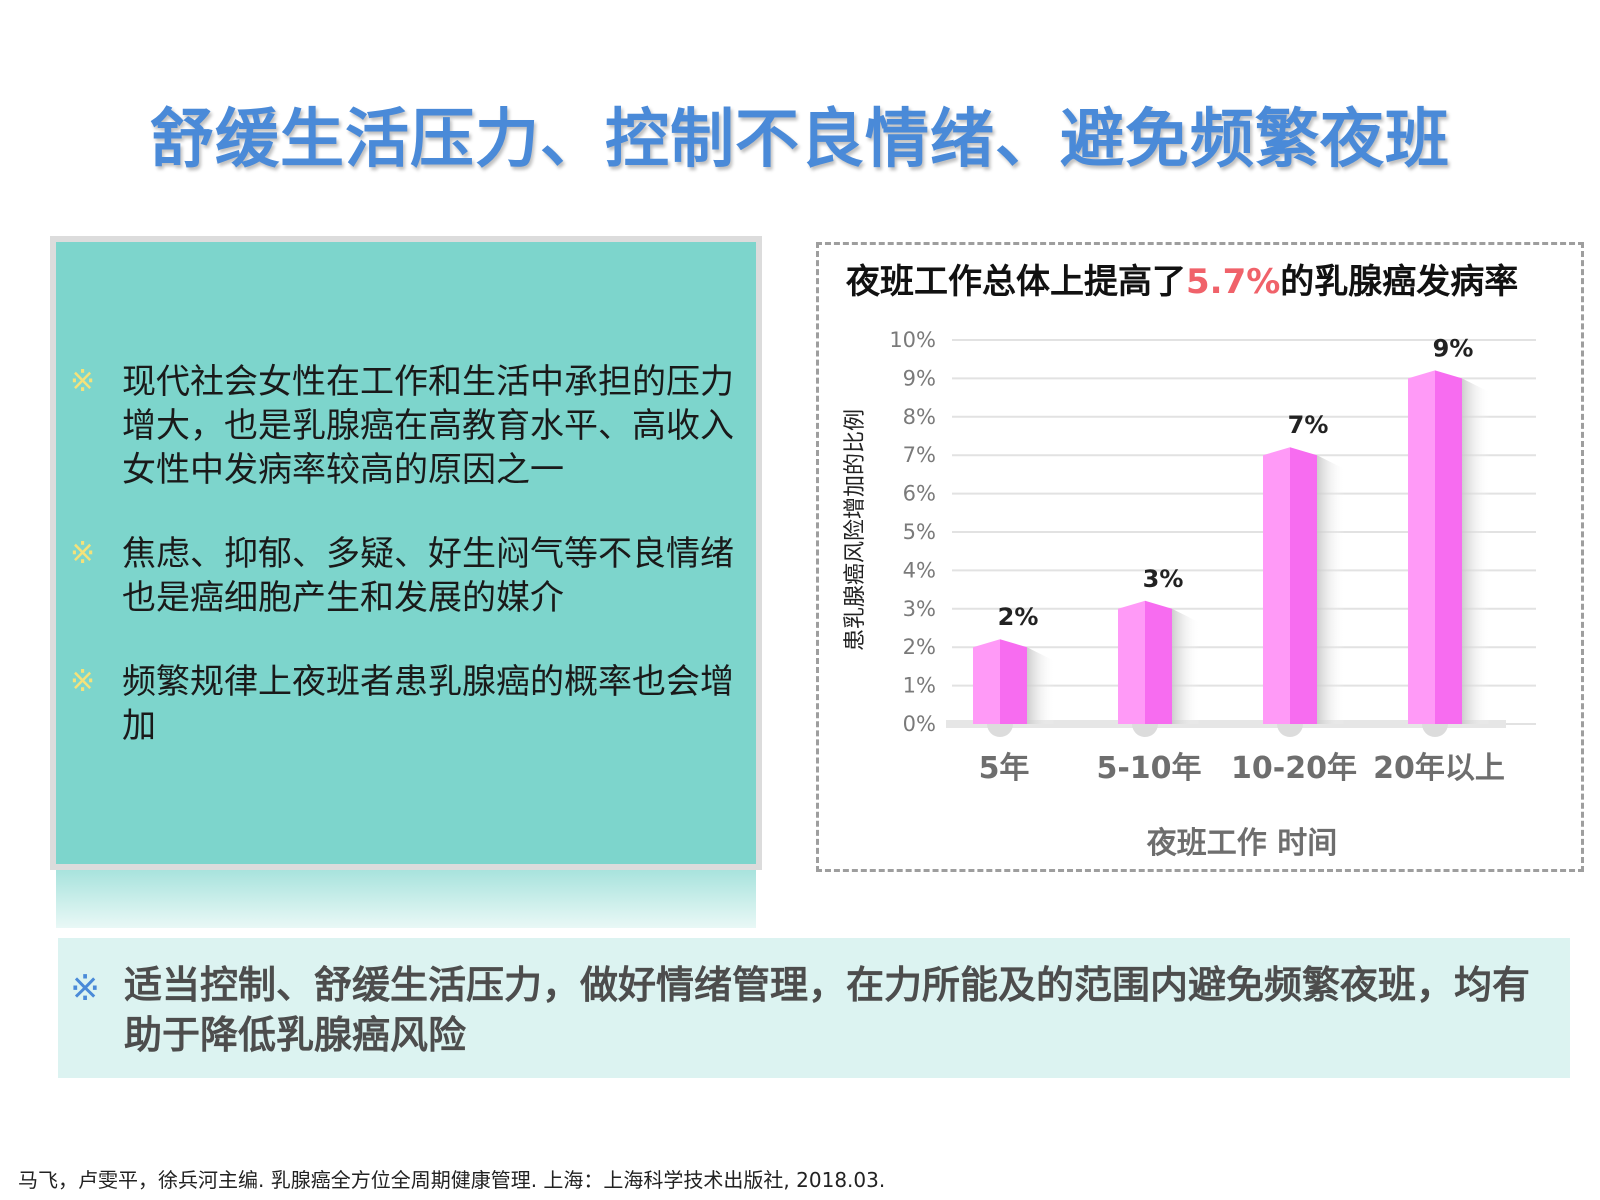 The height and width of the screenshot is (1200, 1600). I want to click on y-tick-label: 4%, so click(919, 570).